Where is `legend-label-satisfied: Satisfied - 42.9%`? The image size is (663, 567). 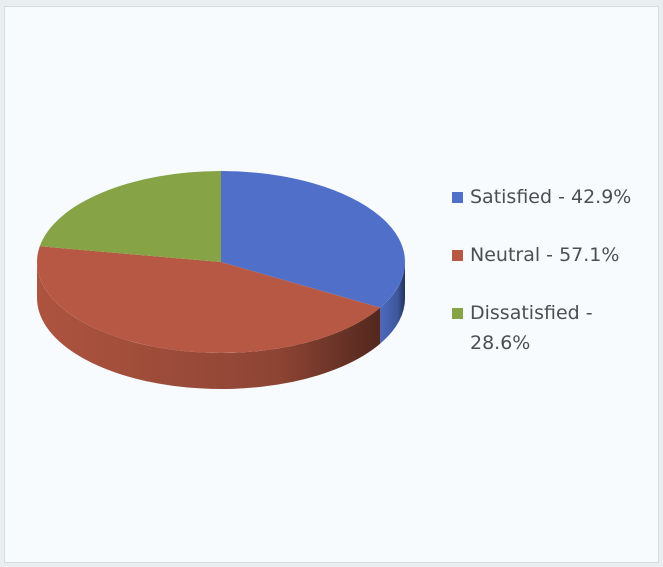 legend-label-satisfied: Satisfied - 42.9% is located at coordinates (551, 197).